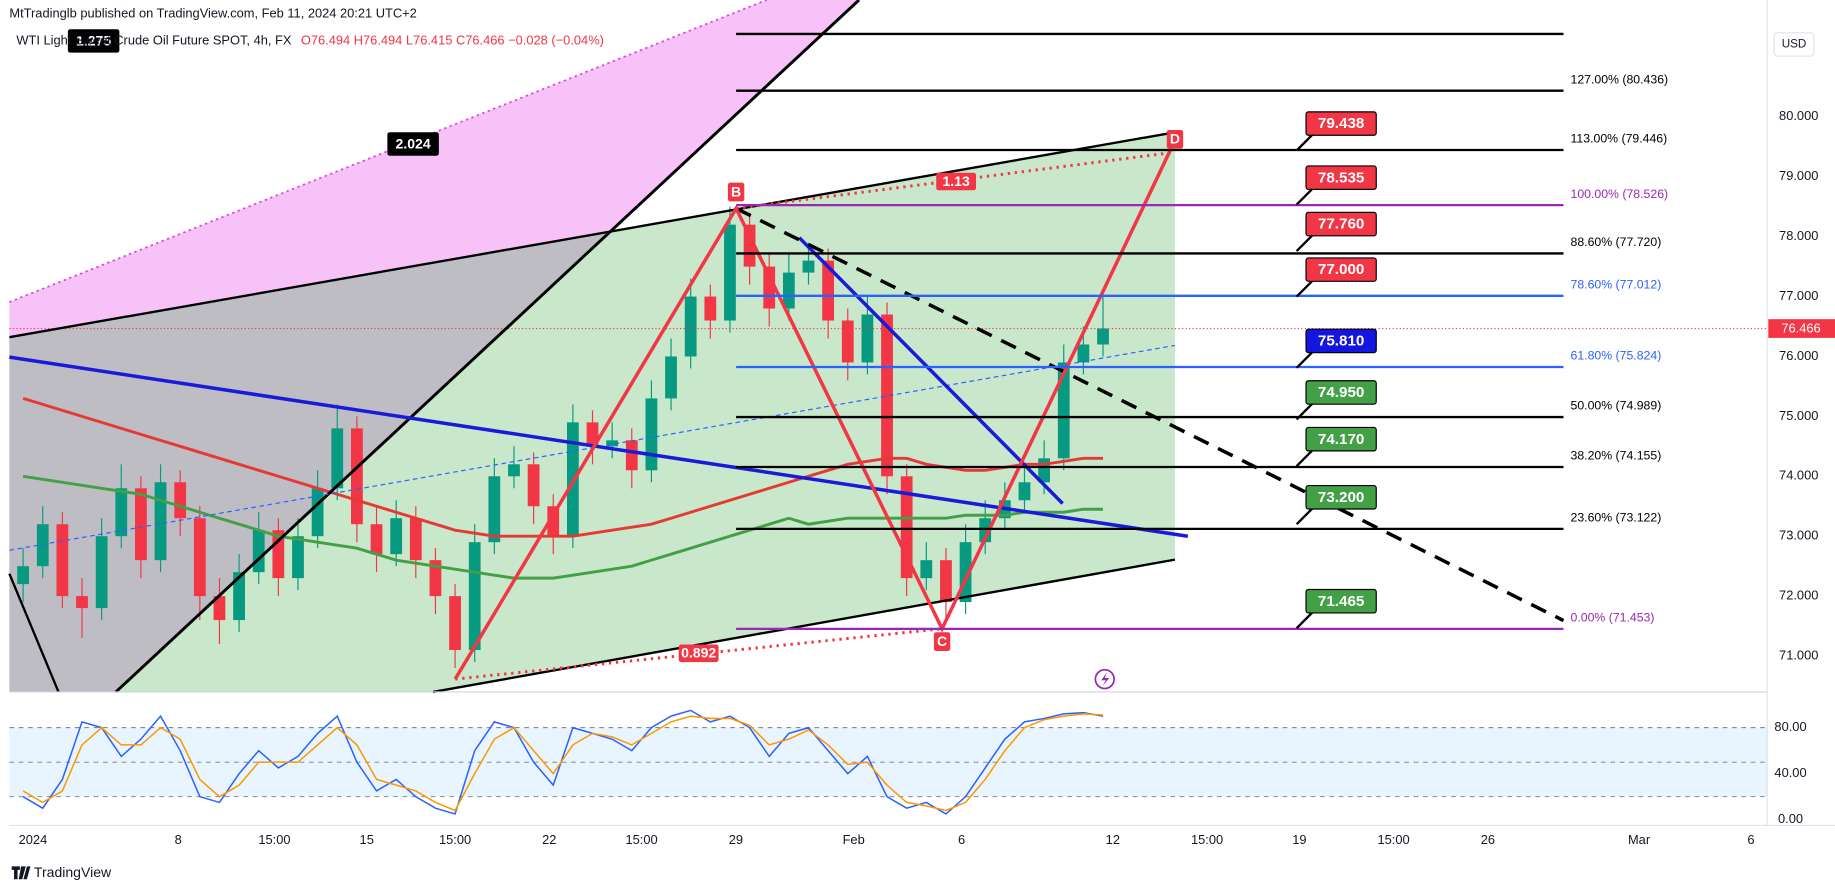  I want to click on oscillator-line, so click(563, 762).